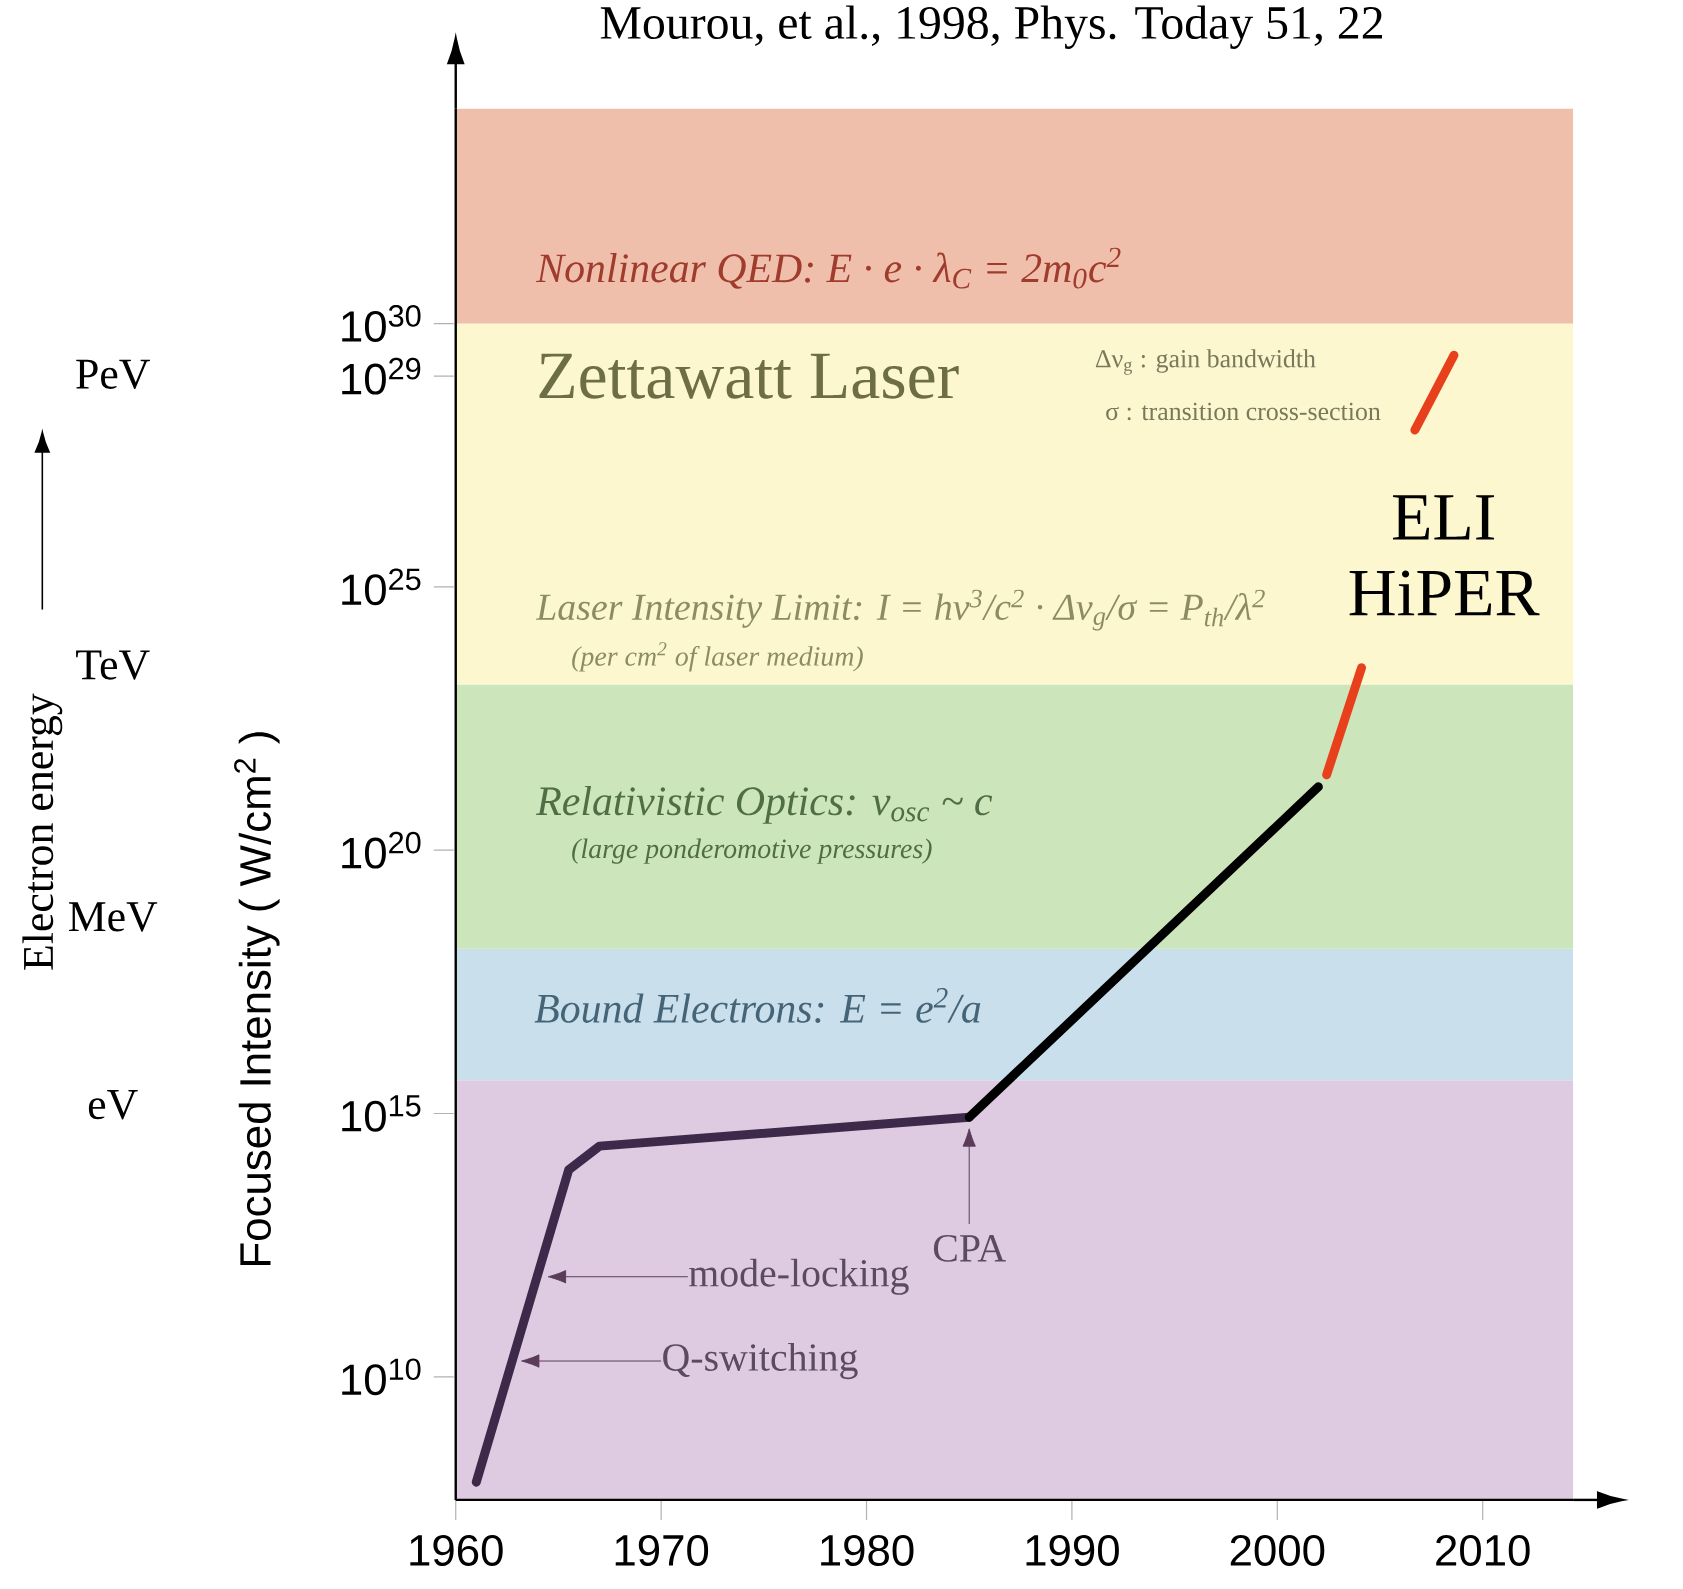  I want to click on y-axis-title: Focused Intensity ( W/cm$^{2}$ ), so click(257, 998).